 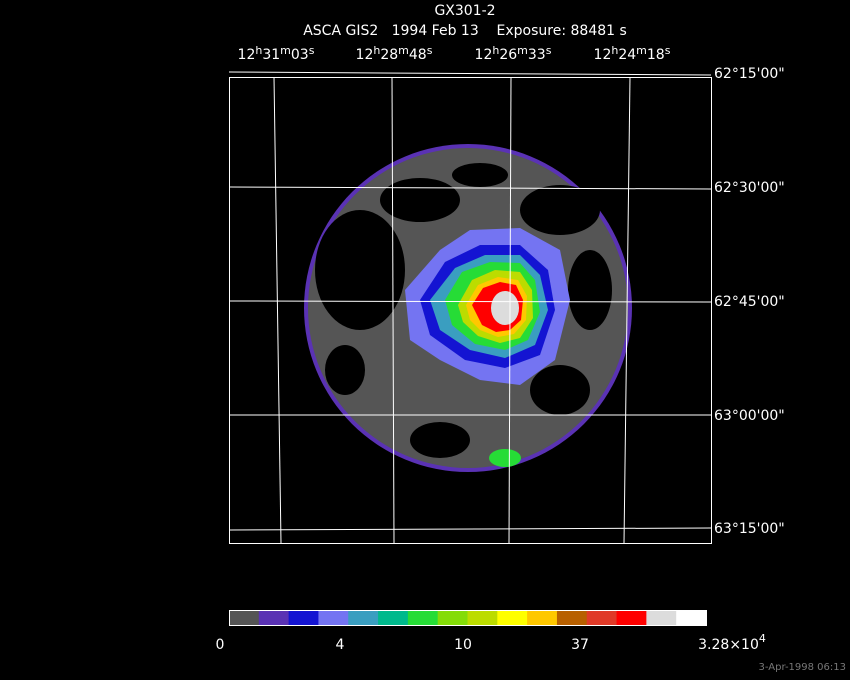 I want to click on ra-label: 12h26m33s, so click(x=513, y=53).